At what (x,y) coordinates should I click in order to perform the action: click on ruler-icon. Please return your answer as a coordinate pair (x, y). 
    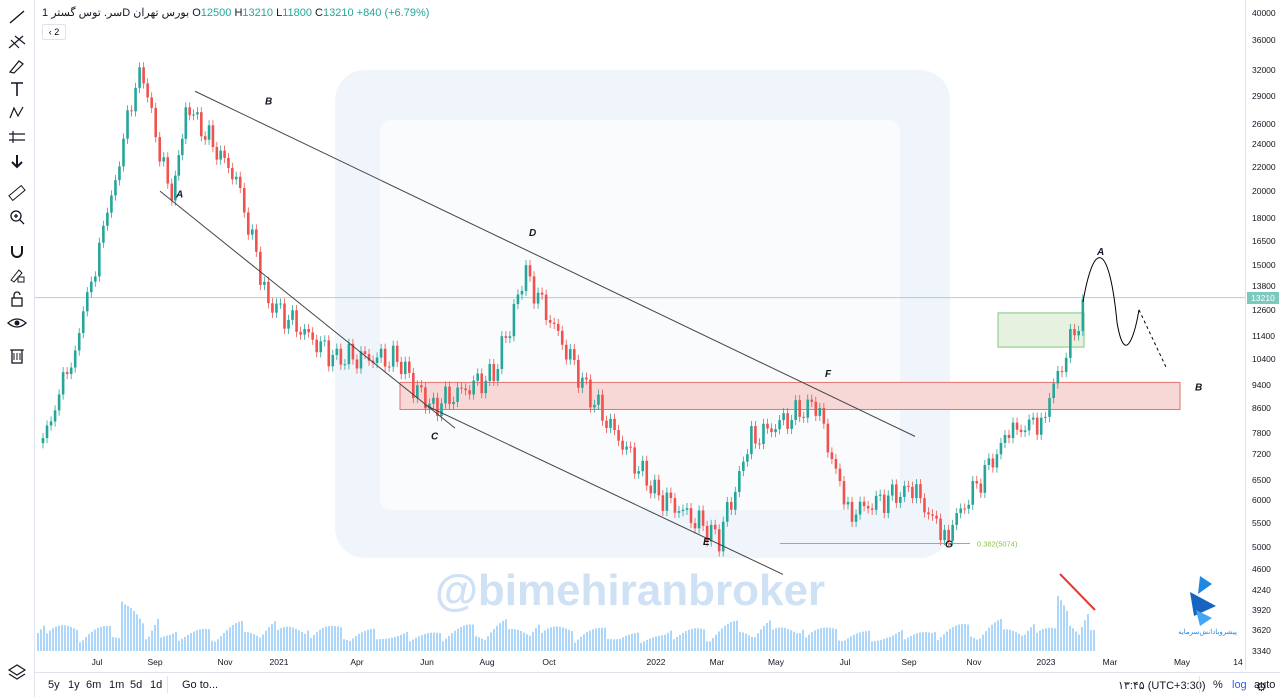
    Looking at the image, I should click on (17, 193).